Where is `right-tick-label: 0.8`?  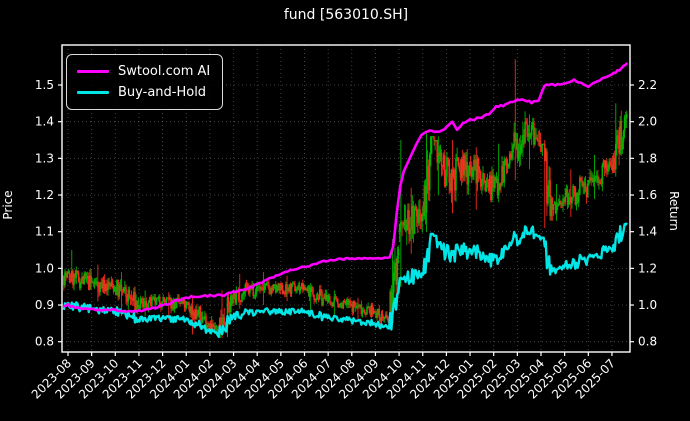 right-tick-label: 0.8 is located at coordinates (647, 342).